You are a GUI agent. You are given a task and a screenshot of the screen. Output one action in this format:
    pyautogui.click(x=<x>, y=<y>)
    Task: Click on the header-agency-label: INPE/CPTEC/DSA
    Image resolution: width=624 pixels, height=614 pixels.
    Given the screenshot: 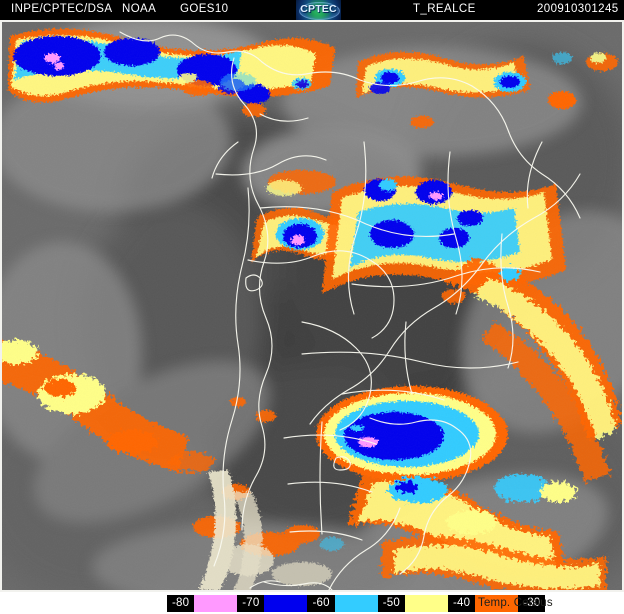 What is the action you would take?
    pyautogui.click(x=62, y=9)
    